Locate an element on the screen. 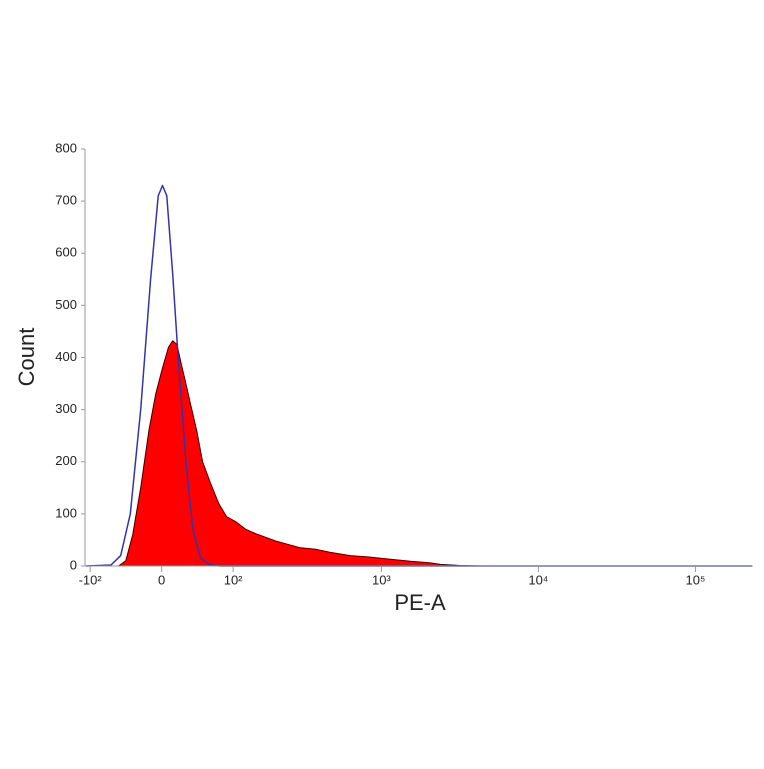 The width and height of the screenshot is (764, 769). x-tick-label: 10² is located at coordinates (233, 579).